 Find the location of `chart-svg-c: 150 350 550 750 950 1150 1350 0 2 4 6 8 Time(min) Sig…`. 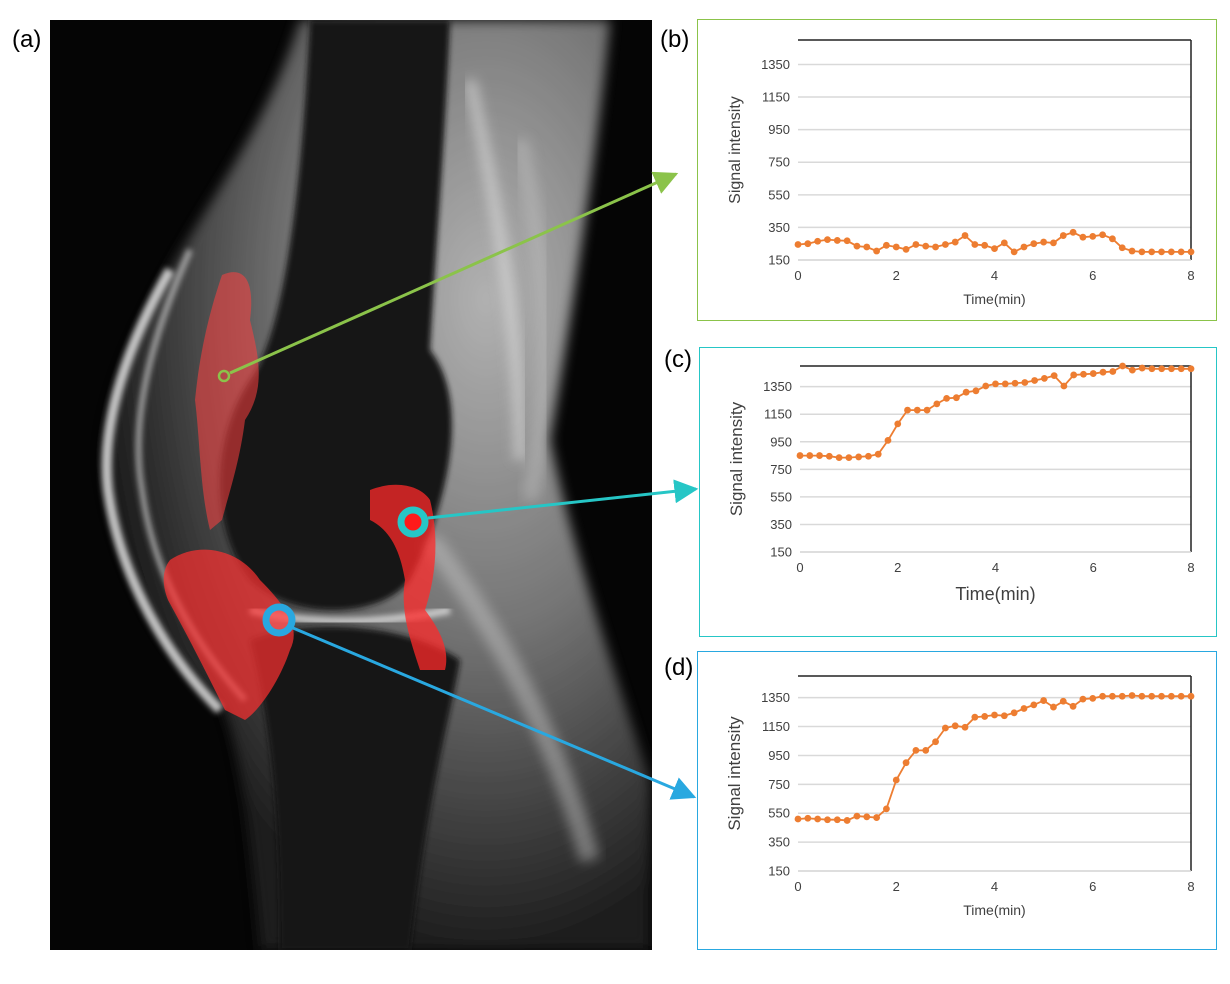

chart-svg-c: 150 350 550 750 950 1150 1350 0 2 4 6 8 Time(min) Sig… is located at coordinates (961, 483).